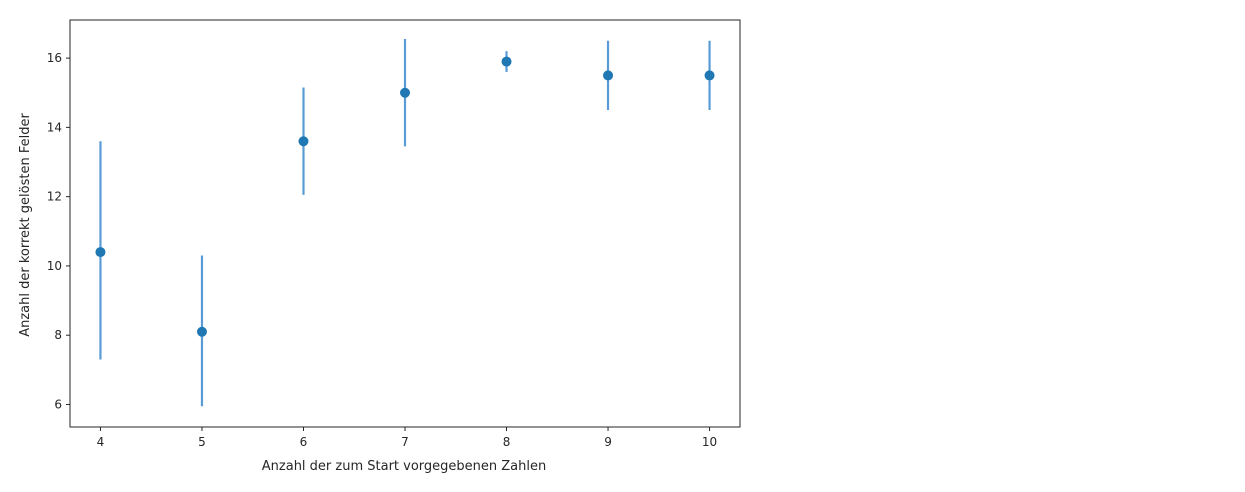 The image size is (1245, 492). Describe the element at coordinates (405, 442) in the screenshot. I see `x-tick-label: 7` at that location.